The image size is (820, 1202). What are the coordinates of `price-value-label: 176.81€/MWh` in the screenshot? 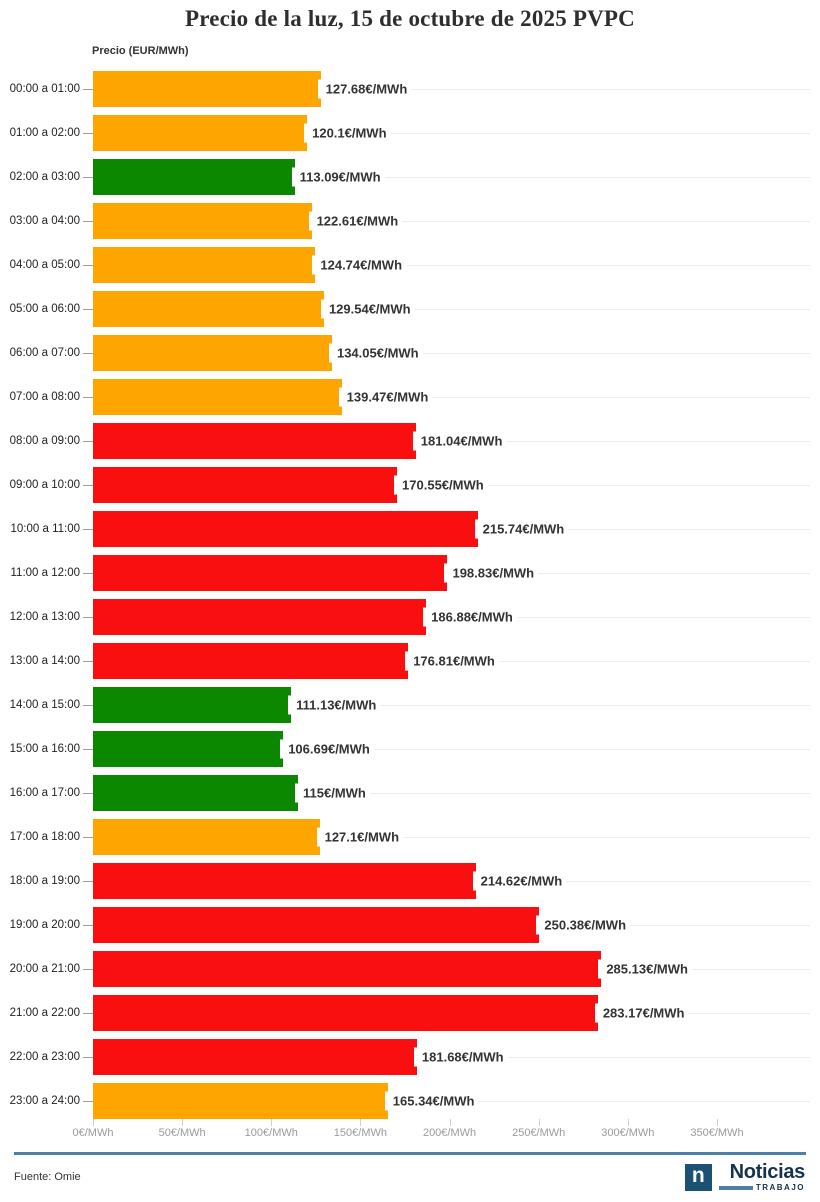 It's located at (452, 661).